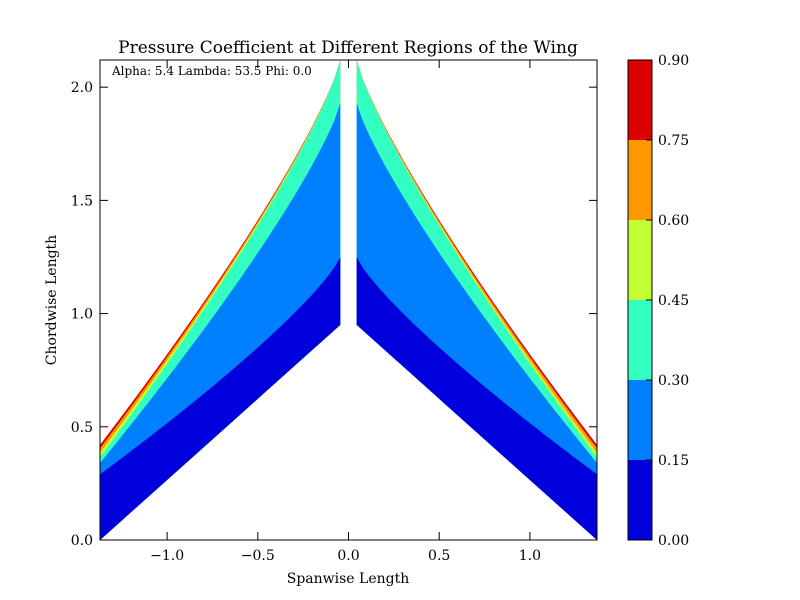 The width and height of the screenshot is (800, 600). I want to click on x-tick-label: −0.5, so click(258, 556).